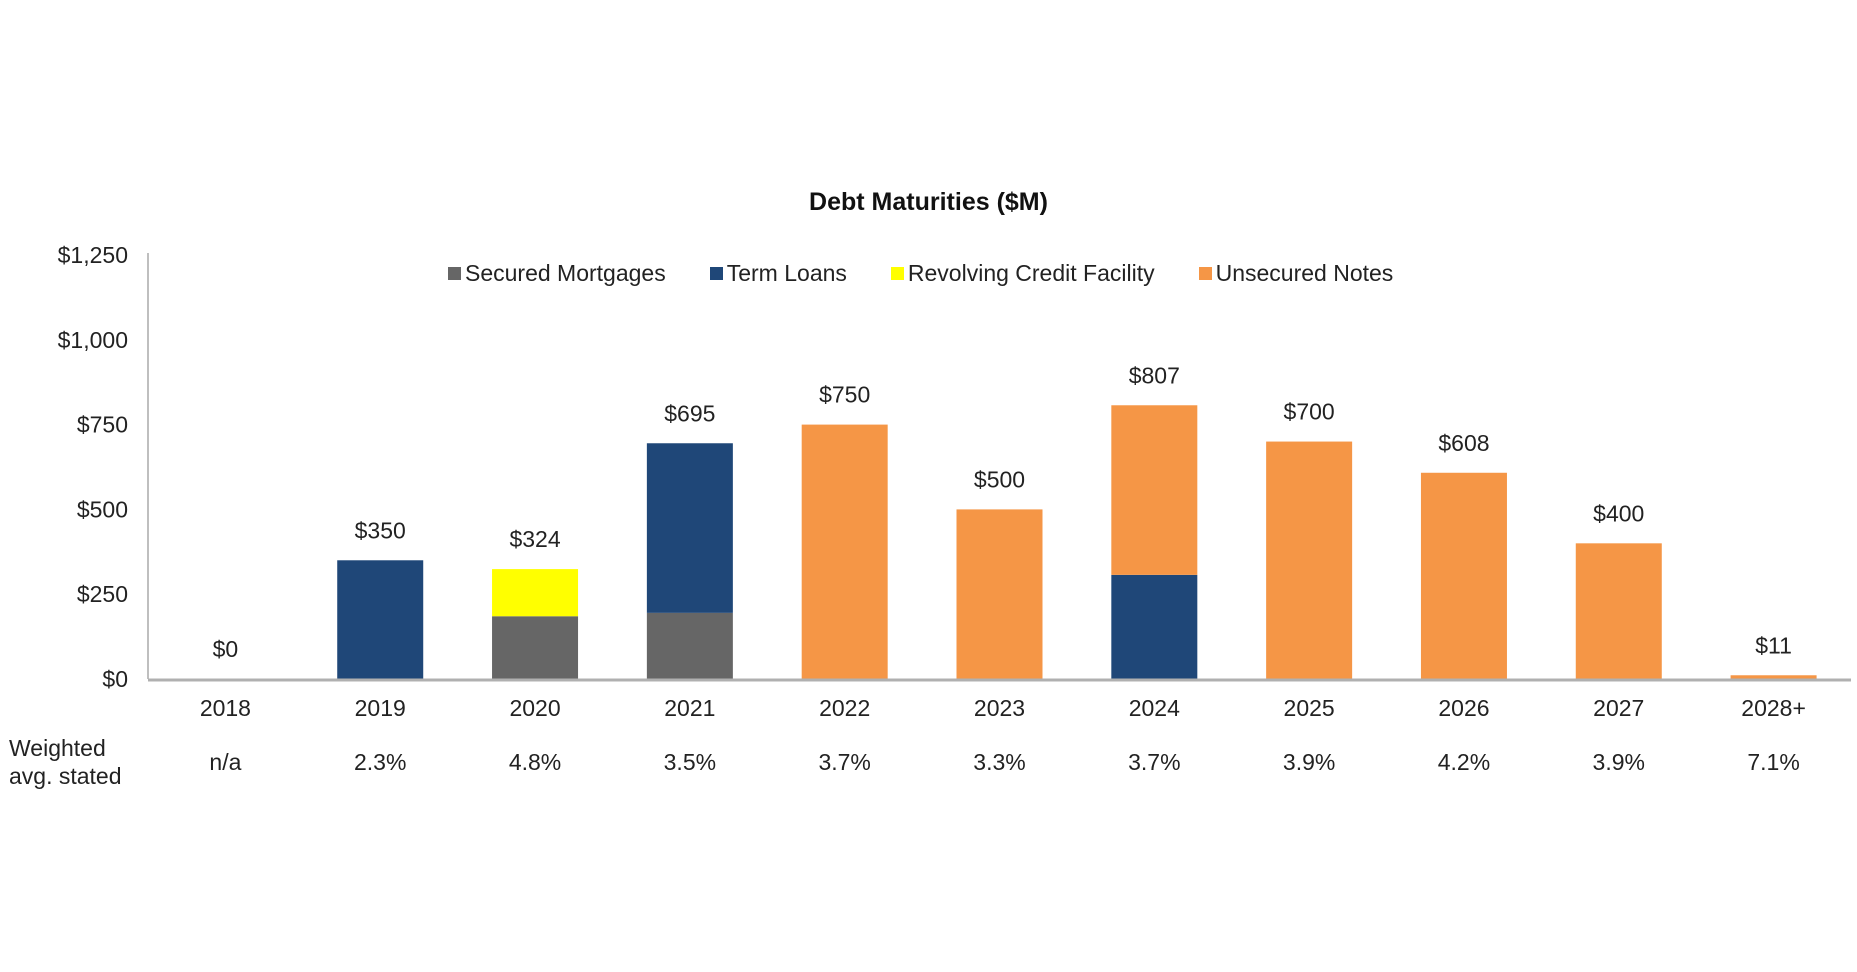  I want to click on total-label: $500, so click(999, 479).